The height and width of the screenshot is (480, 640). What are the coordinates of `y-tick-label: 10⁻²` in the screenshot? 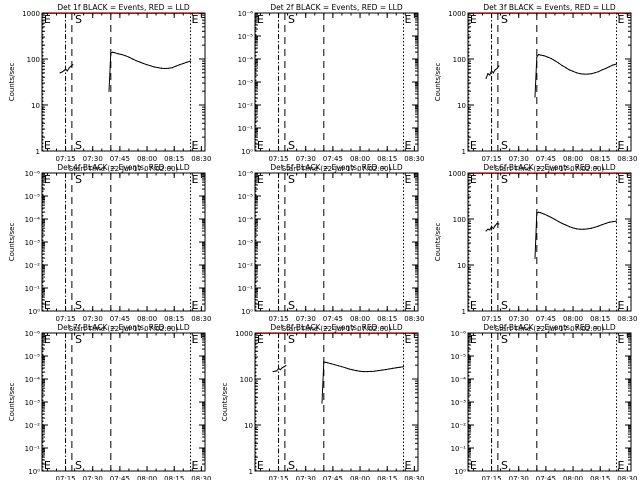 It's located at (246, 106).